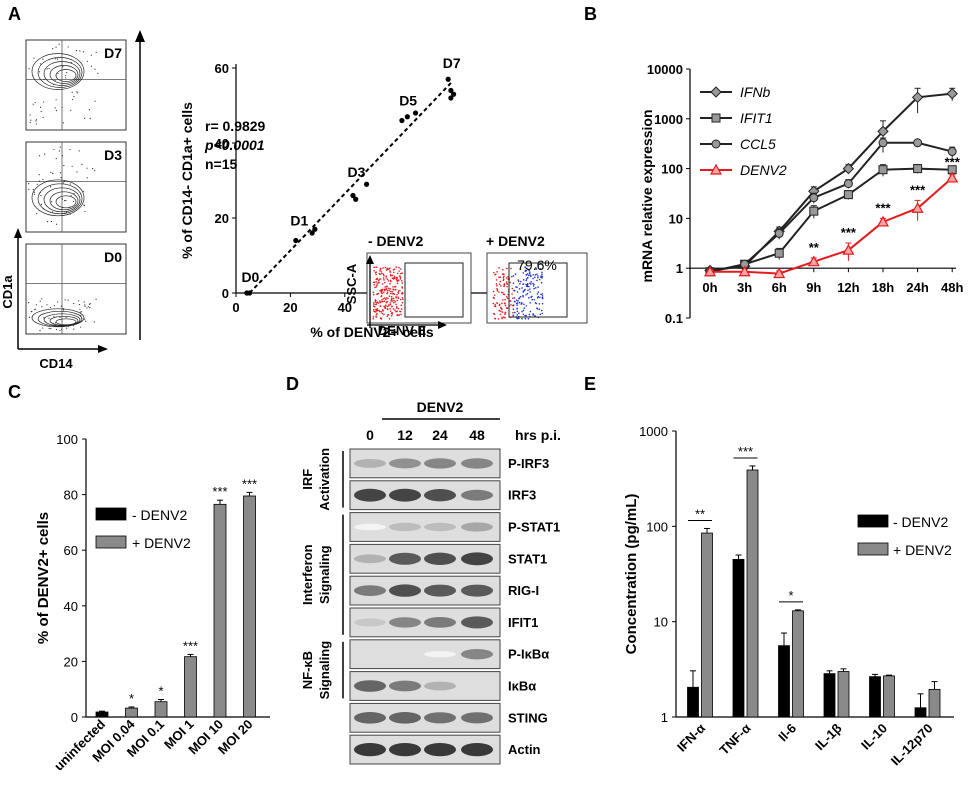  I want to click on inset-y-arrowhead, so click(370, 259).